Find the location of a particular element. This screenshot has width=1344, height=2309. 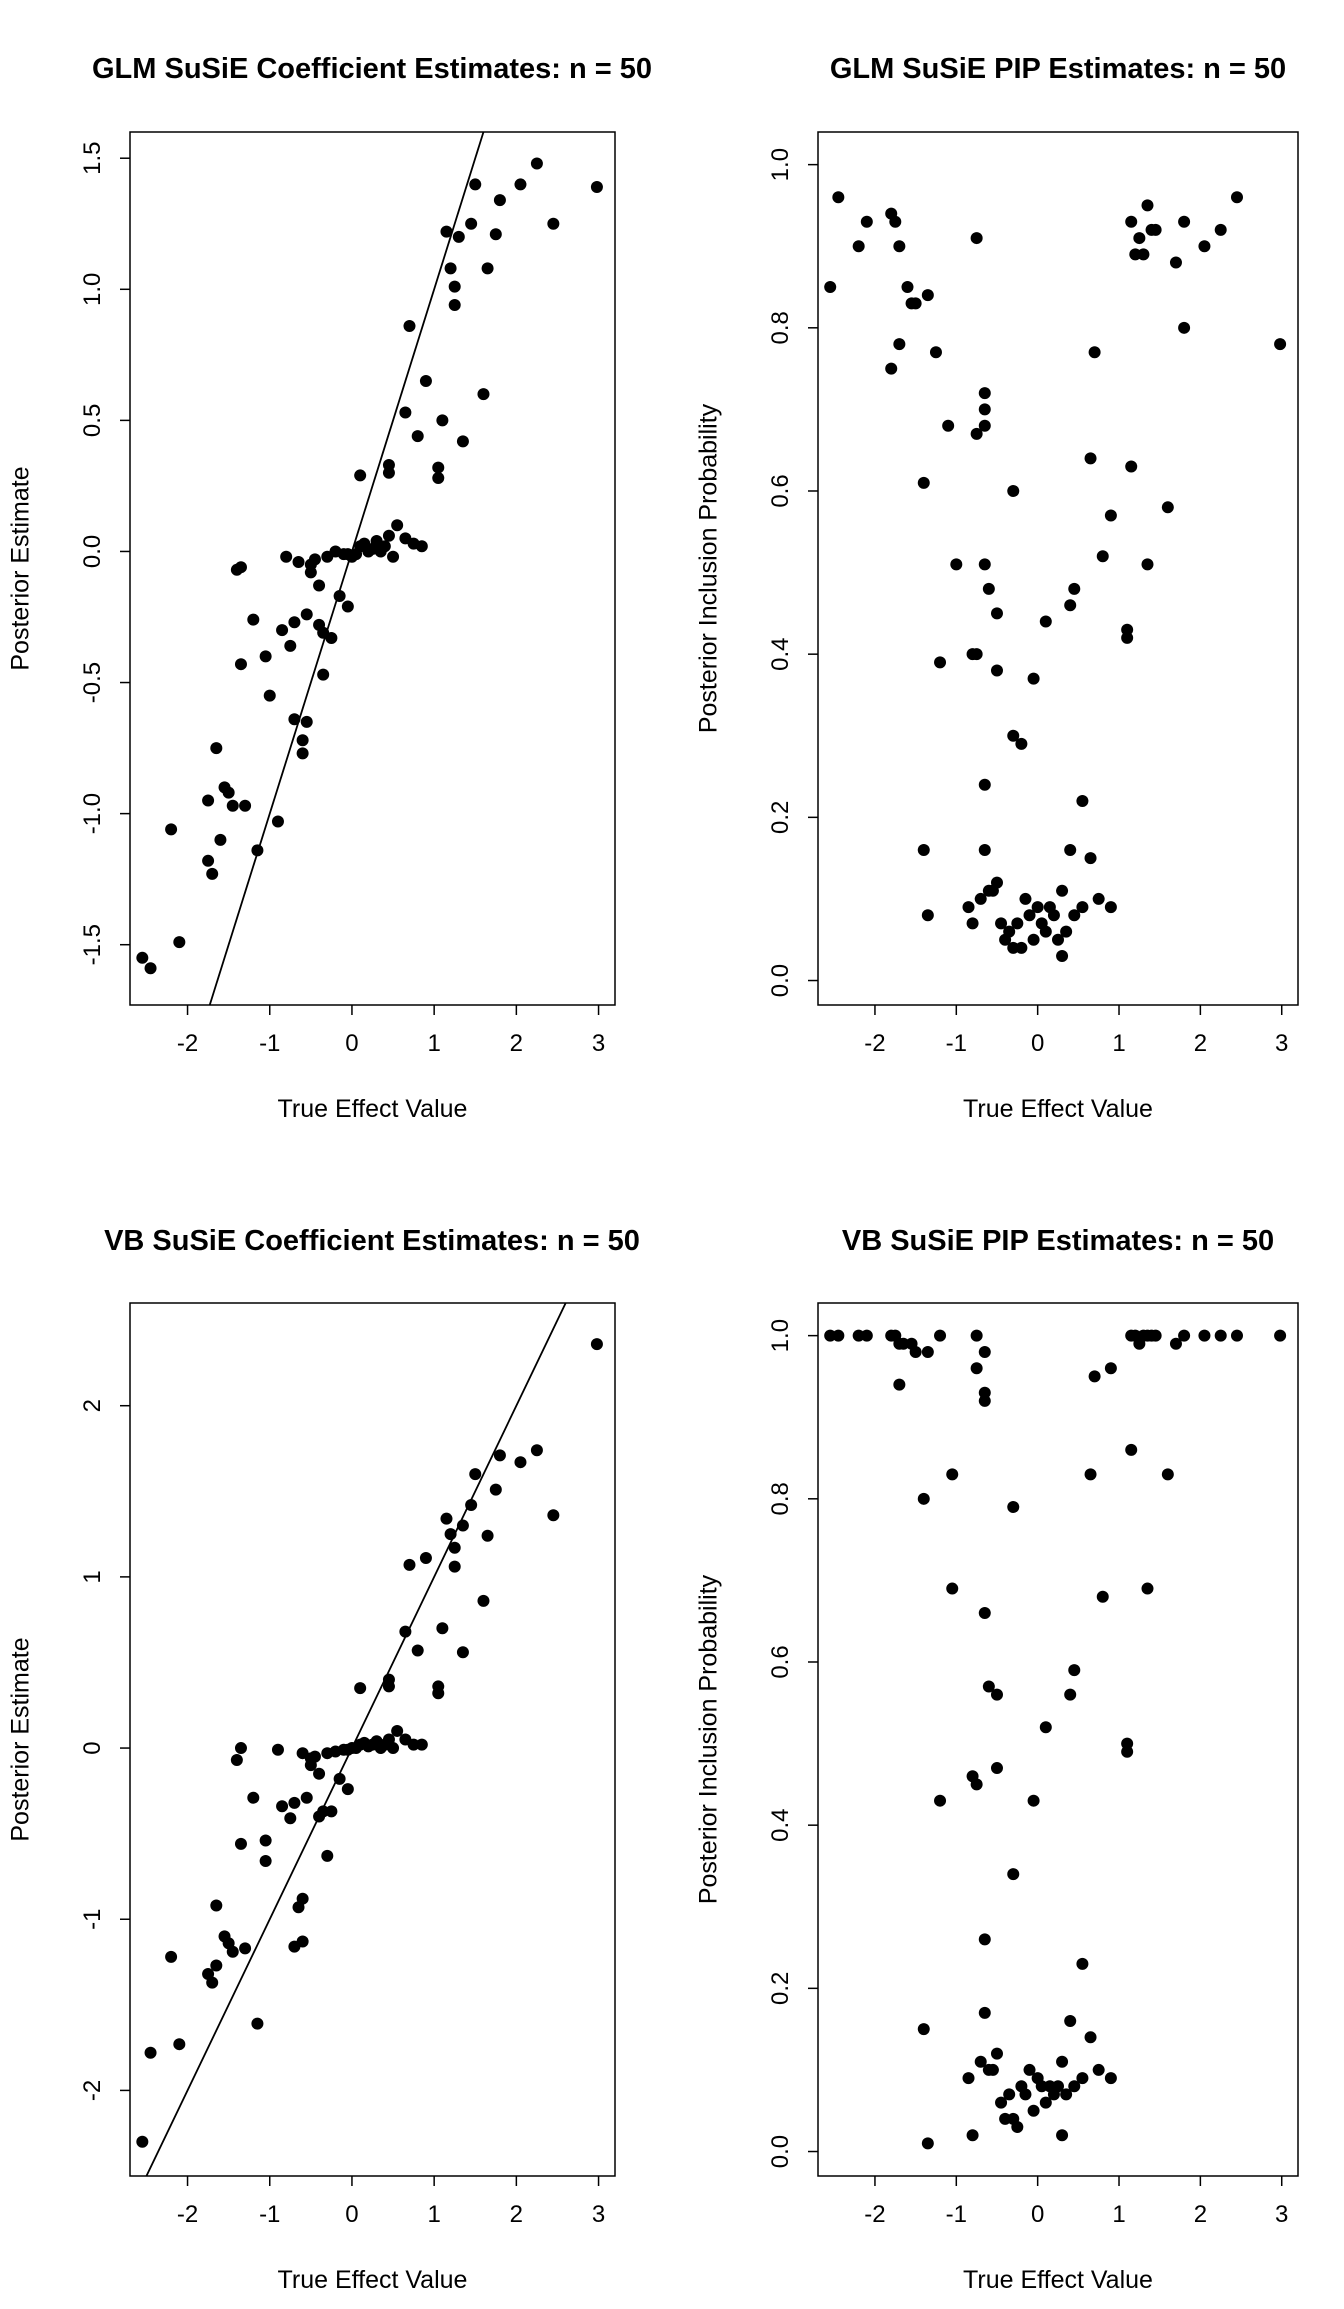

x-tick-label: 1 is located at coordinates (1118, 1043).